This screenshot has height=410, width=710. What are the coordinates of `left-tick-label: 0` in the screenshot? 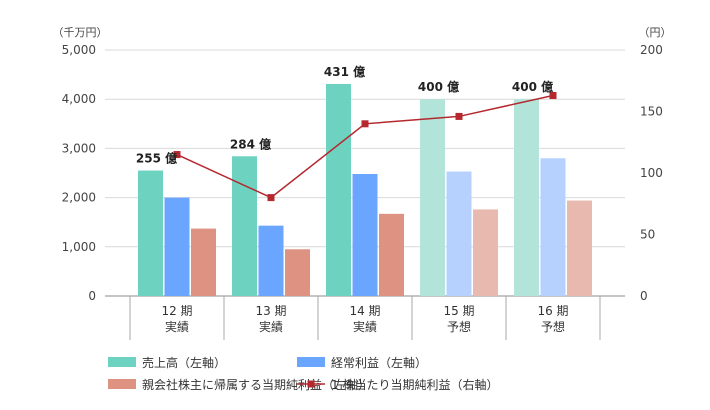 It's located at (92, 296).